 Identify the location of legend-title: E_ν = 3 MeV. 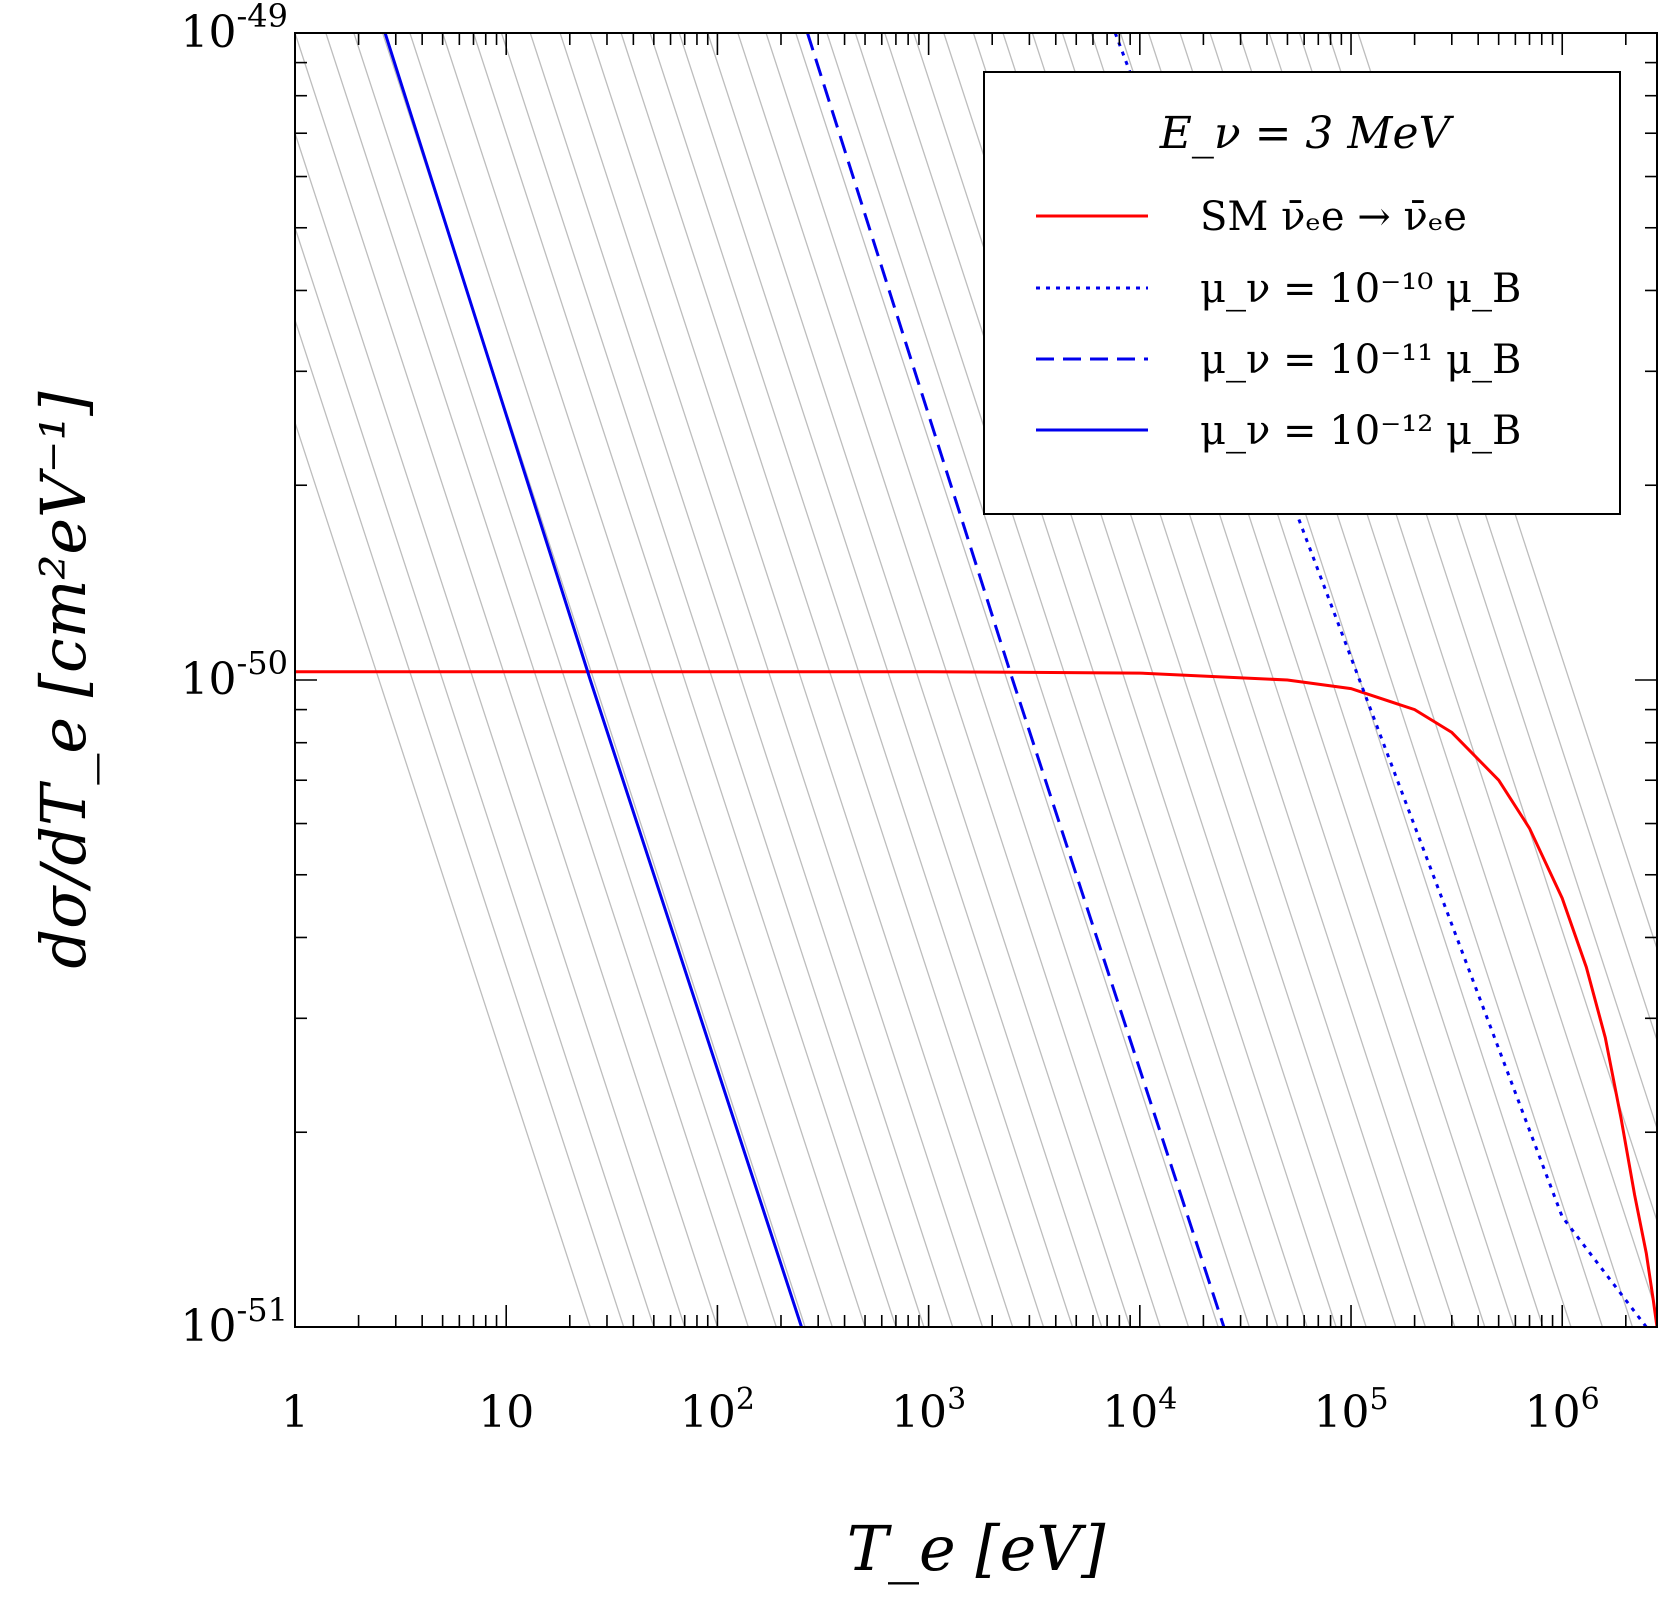
(1307, 133).